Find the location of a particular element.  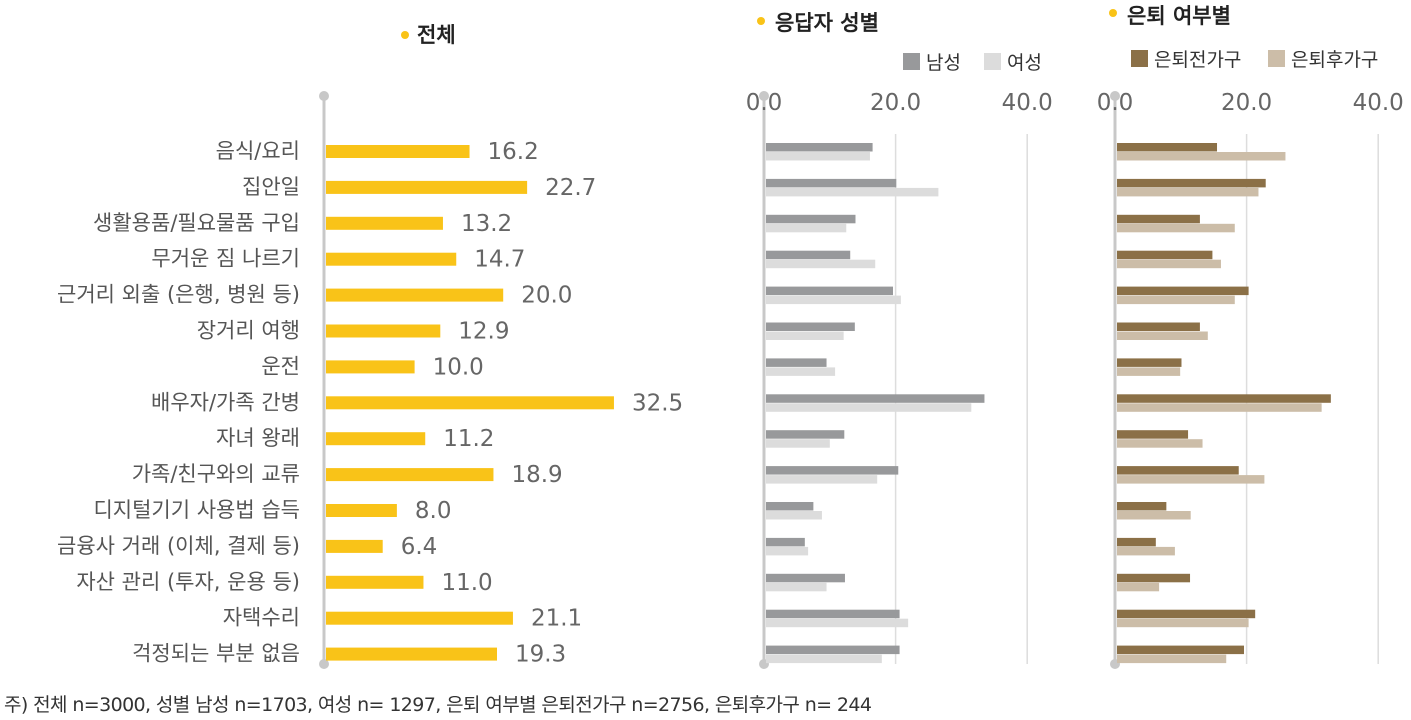

panel-title-retirement: 은퇴 여부별 is located at coordinates (1179, 16).